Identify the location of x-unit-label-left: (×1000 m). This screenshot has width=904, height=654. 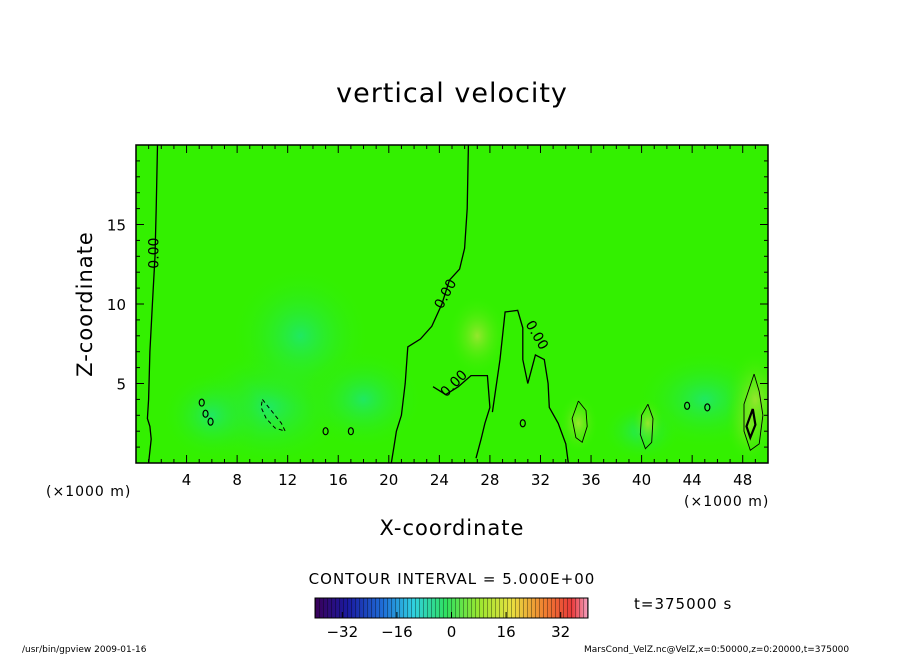
(88, 492).